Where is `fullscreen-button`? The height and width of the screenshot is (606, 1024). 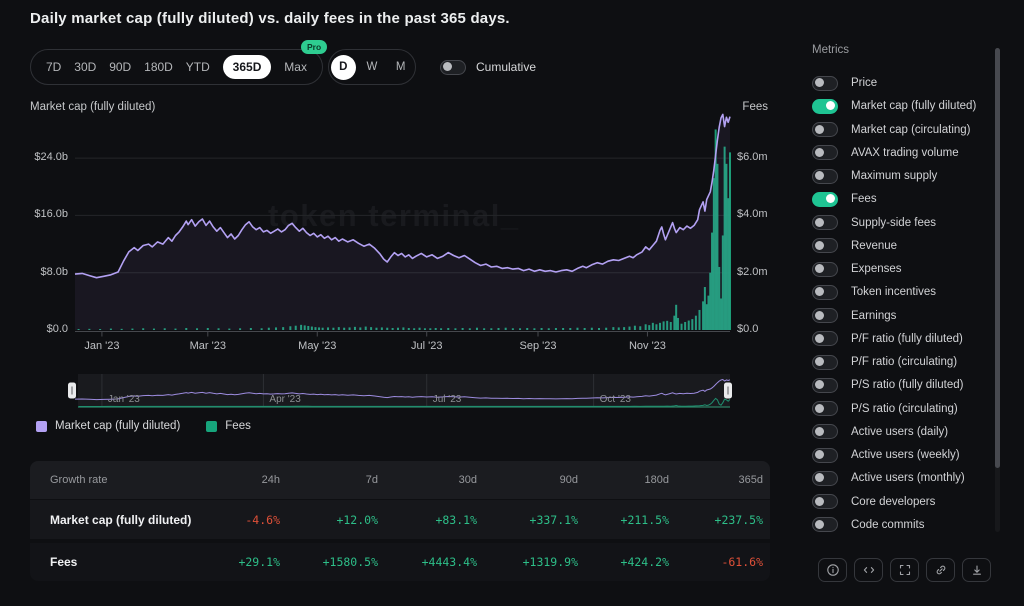
fullscreen-button is located at coordinates (904, 570).